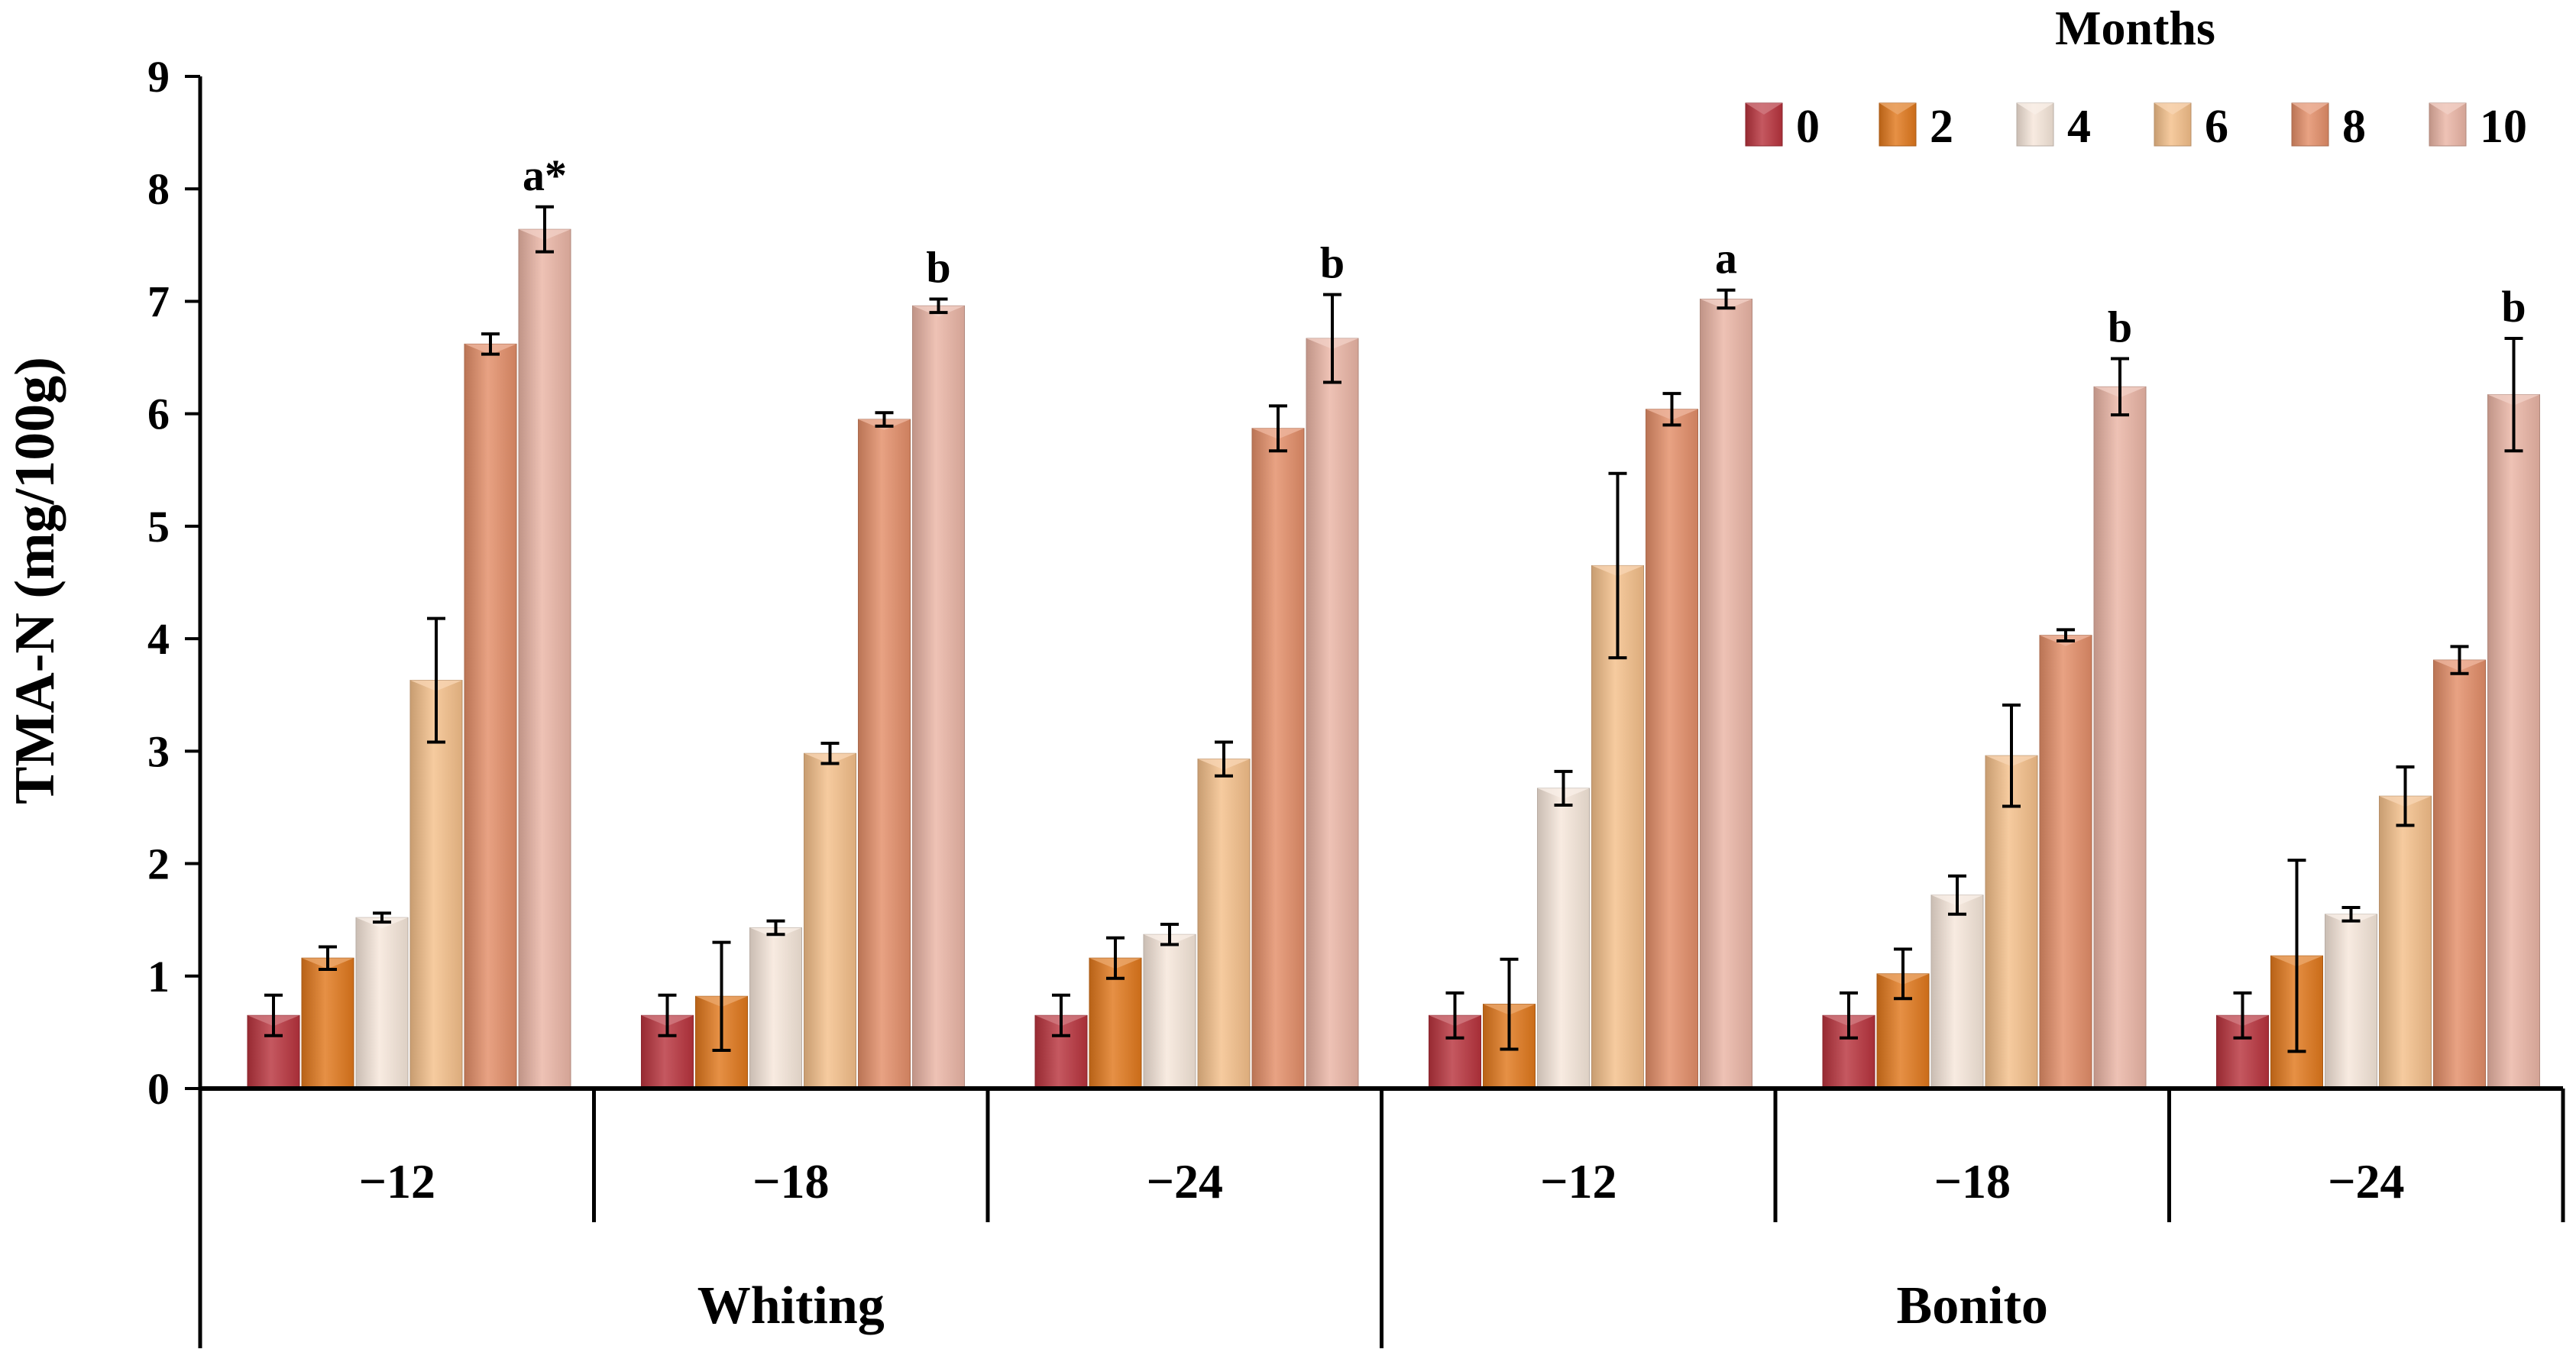 Image resolution: width=2576 pixels, height=1362 pixels. What do you see at coordinates (158, 976) in the screenshot?
I see `y-tick-label-1: 1` at bounding box center [158, 976].